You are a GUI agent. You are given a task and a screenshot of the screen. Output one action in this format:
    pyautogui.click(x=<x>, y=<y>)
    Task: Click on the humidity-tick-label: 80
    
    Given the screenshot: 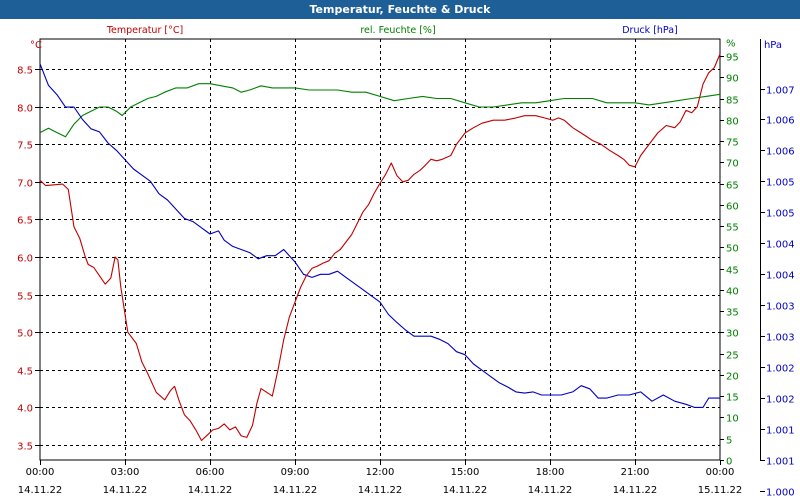 What is the action you would take?
    pyautogui.click(x=732, y=122)
    